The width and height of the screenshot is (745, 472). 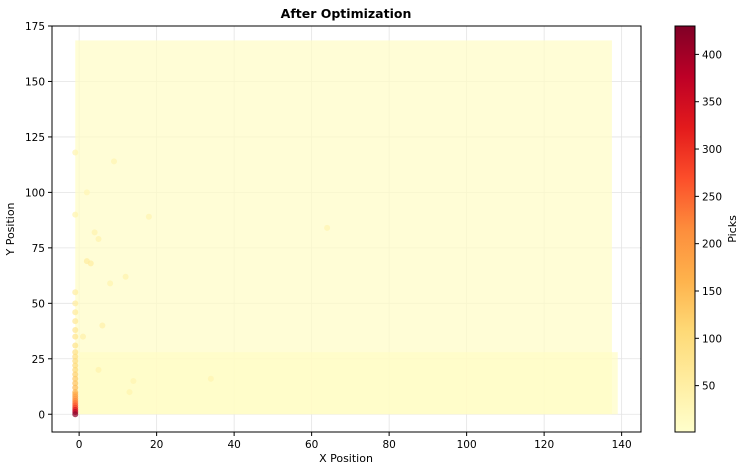 I want to click on x-tick-label-4: 80, so click(x=388, y=445).